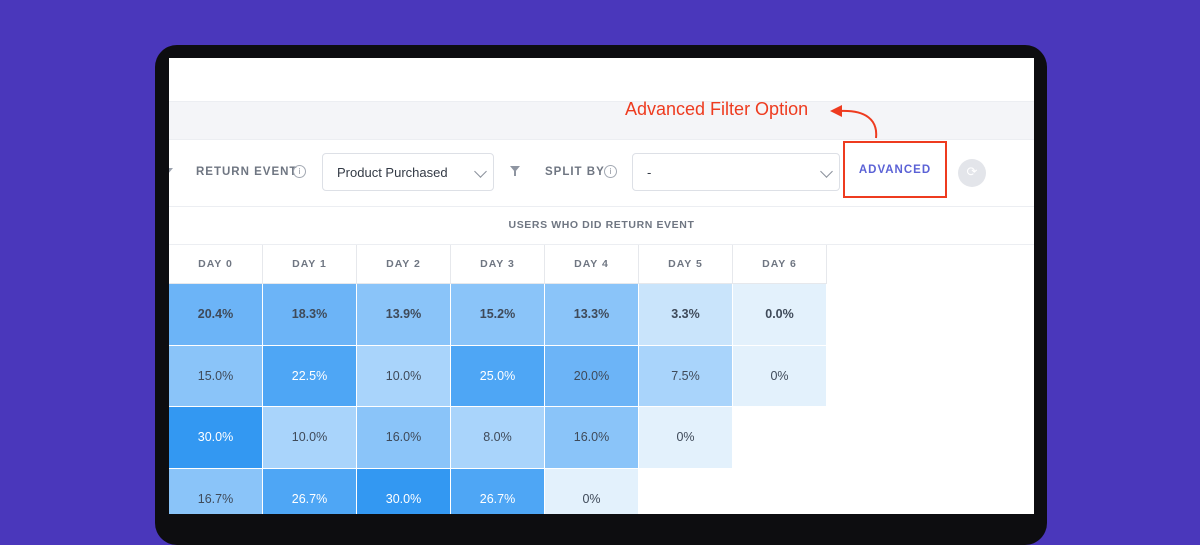  Describe the element at coordinates (686, 264) in the screenshot. I see `column-header-day-5: DAY 5` at that location.